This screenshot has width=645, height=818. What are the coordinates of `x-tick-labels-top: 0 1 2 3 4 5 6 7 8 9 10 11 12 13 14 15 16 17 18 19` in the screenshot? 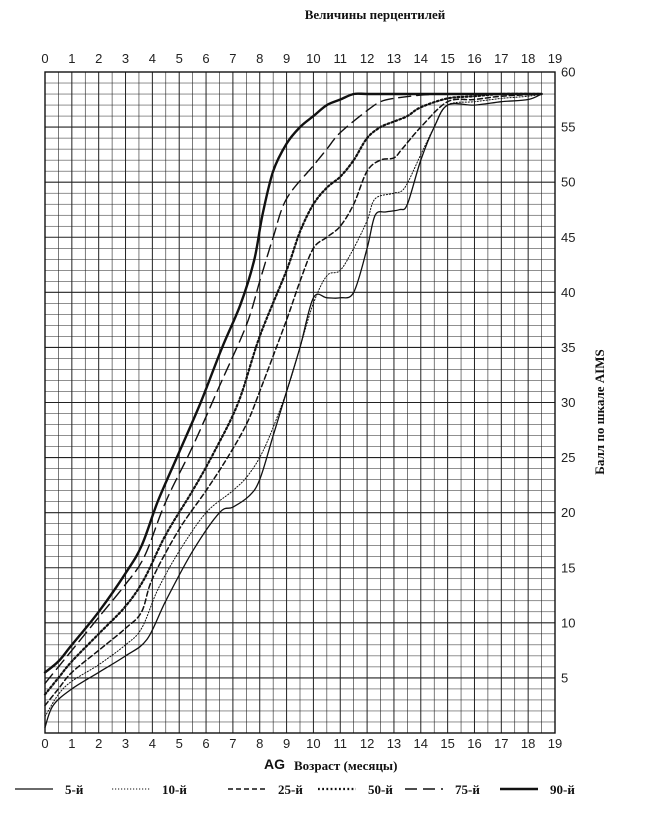 It's located at (301, 58).